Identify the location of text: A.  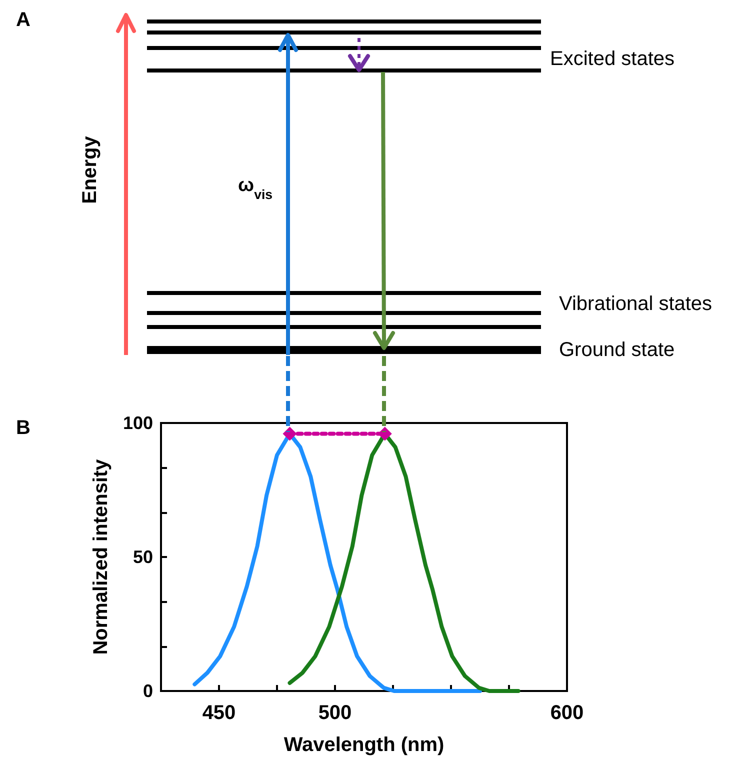
(23, 20).